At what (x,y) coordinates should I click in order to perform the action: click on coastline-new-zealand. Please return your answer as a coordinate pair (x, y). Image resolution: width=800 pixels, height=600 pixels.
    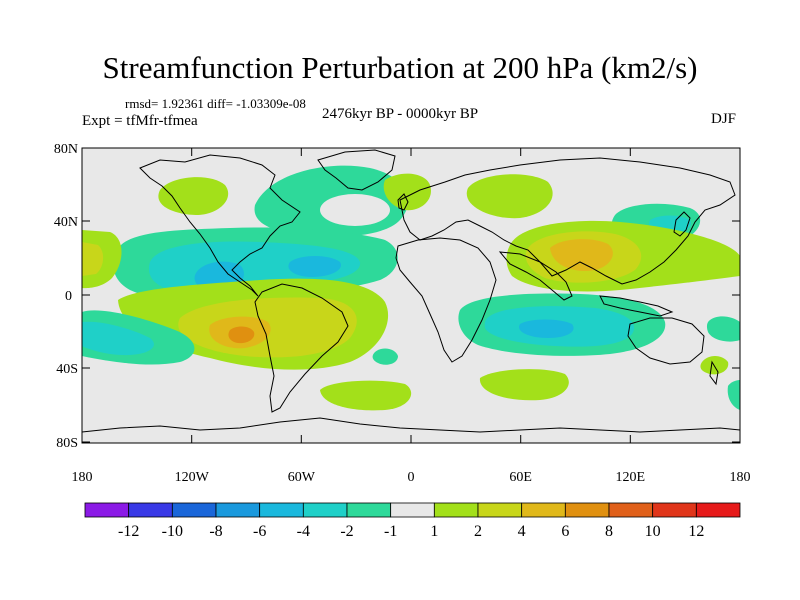
    Looking at the image, I should click on (714, 373).